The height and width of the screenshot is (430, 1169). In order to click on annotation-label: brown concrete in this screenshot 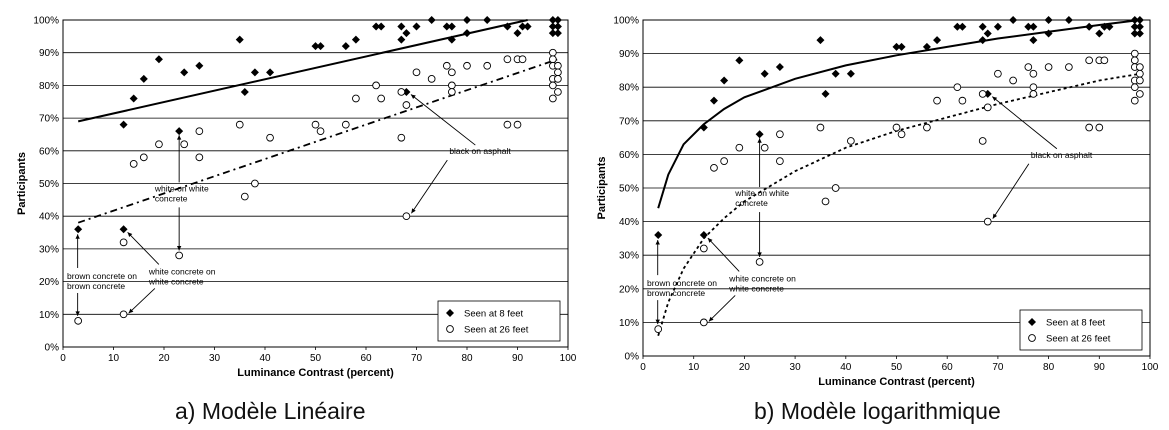, I will do `click(96, 286)`.